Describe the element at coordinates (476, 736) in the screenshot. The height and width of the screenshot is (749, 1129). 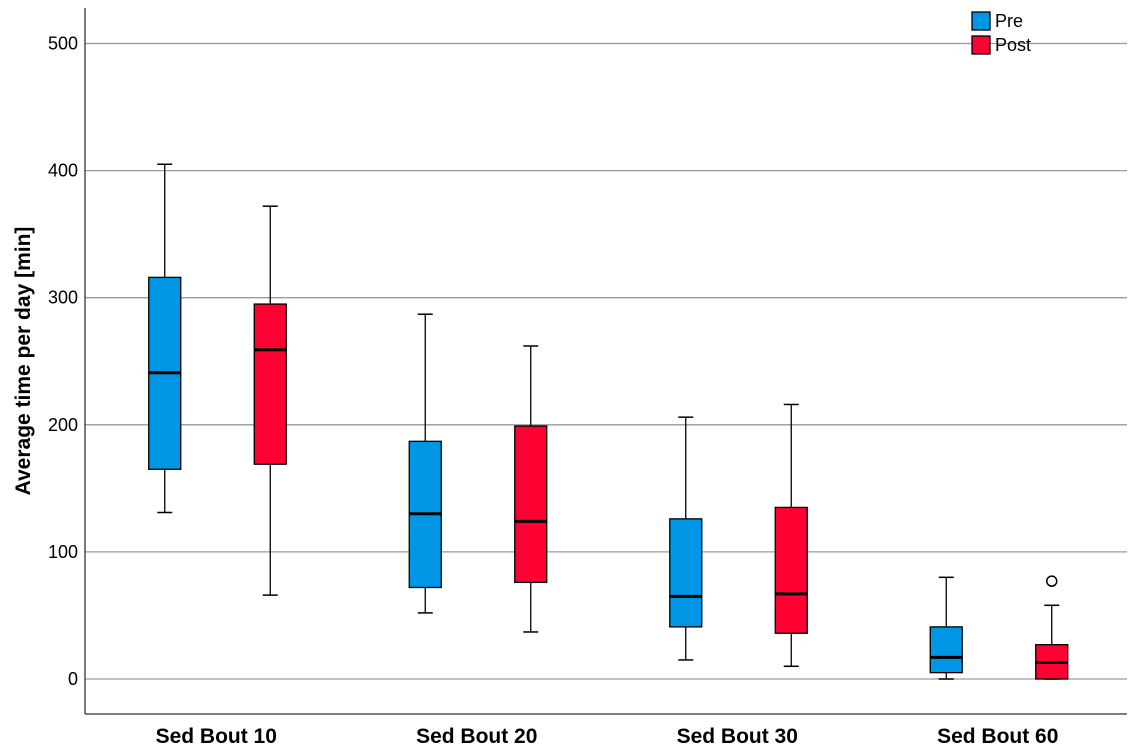
I see `x-category-label: Sed Bout 20` at that location.